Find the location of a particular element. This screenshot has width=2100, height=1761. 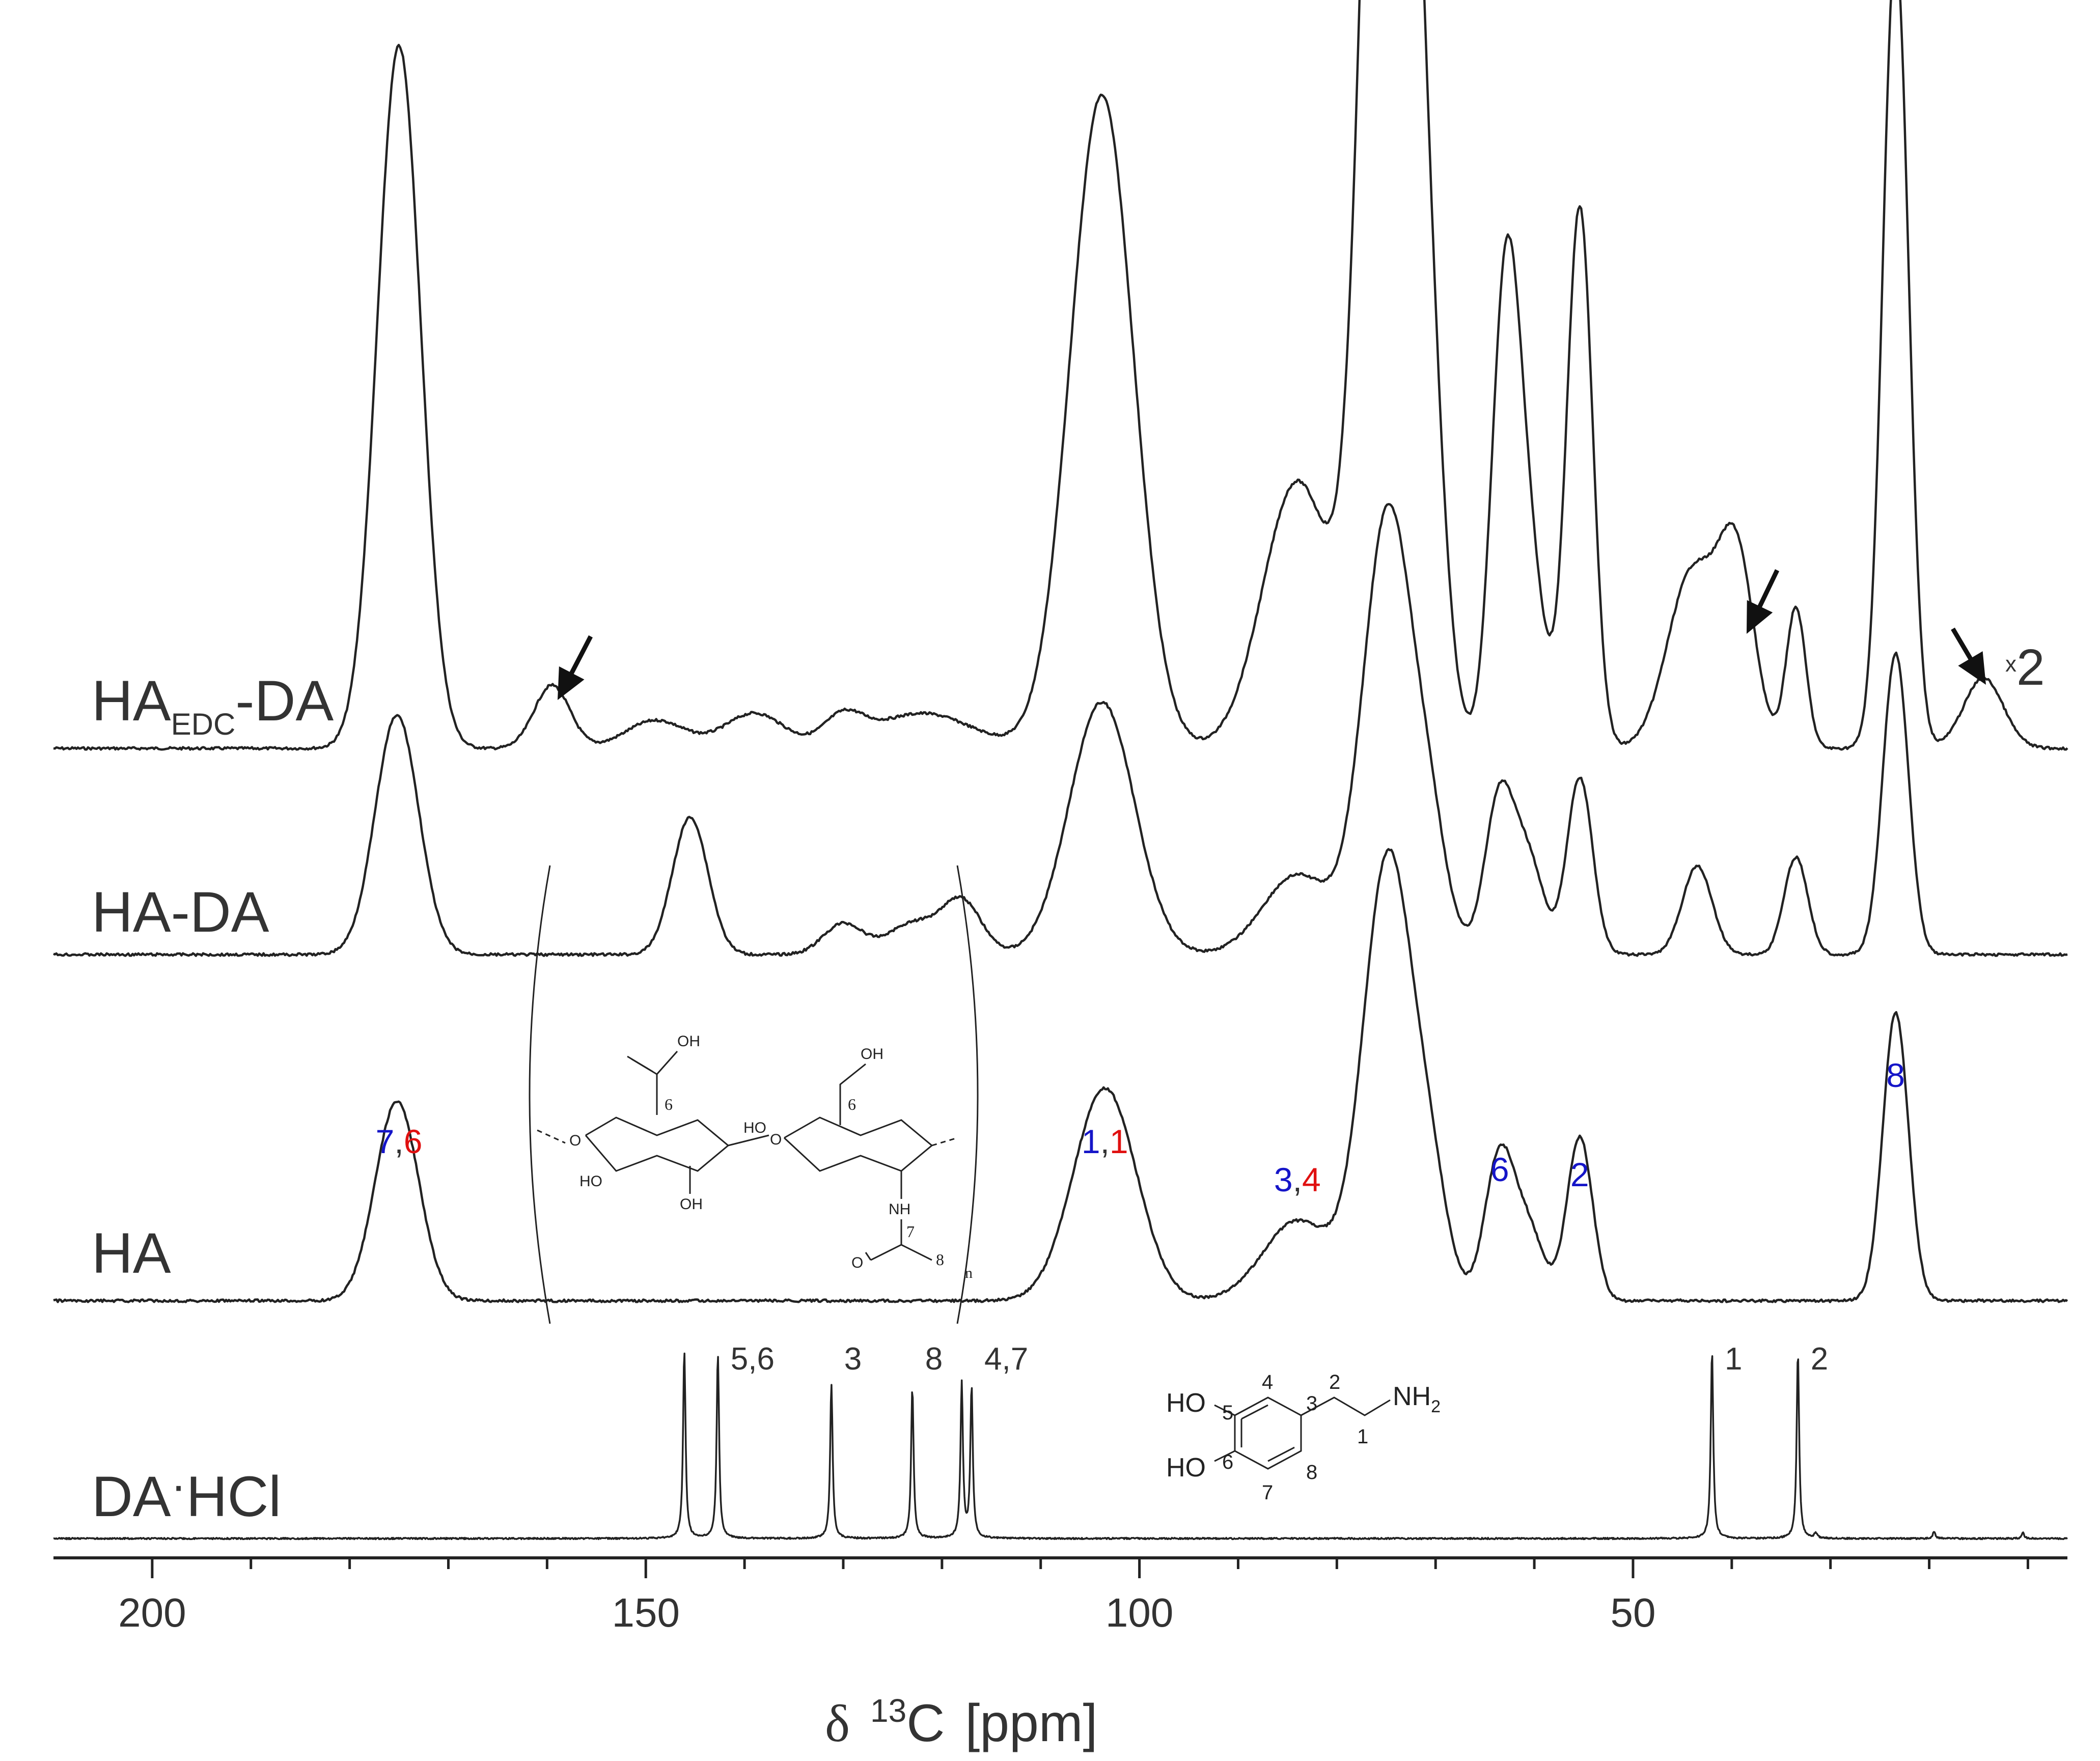

ha-c8: 8 is located at coordinates (940, 1259).